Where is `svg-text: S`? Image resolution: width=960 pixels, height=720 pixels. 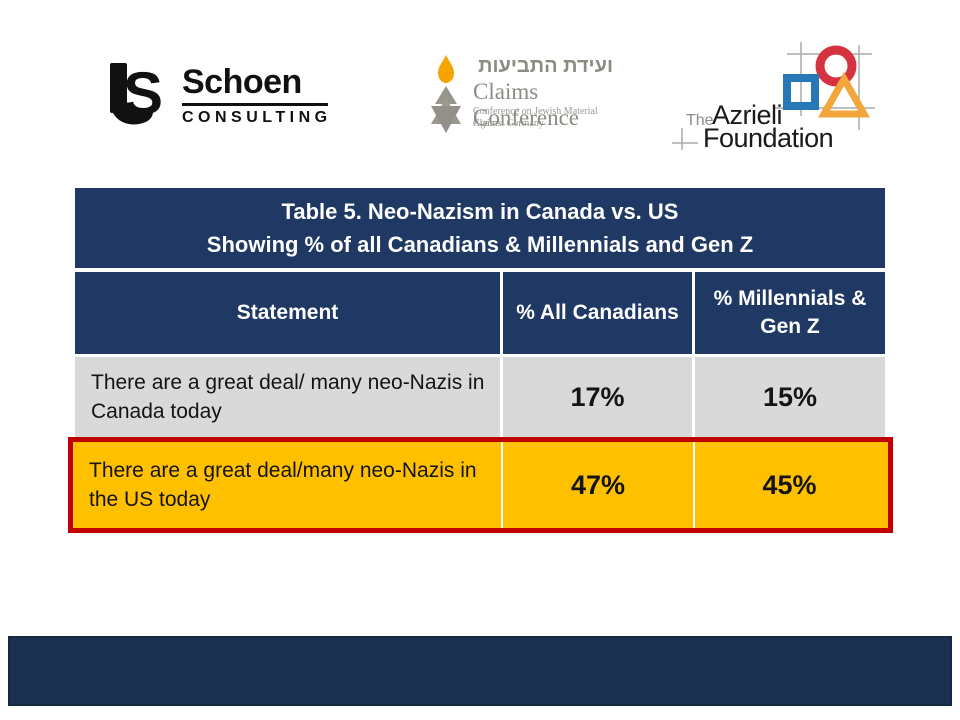 svg-text: S is located at coordinates (142, 94).